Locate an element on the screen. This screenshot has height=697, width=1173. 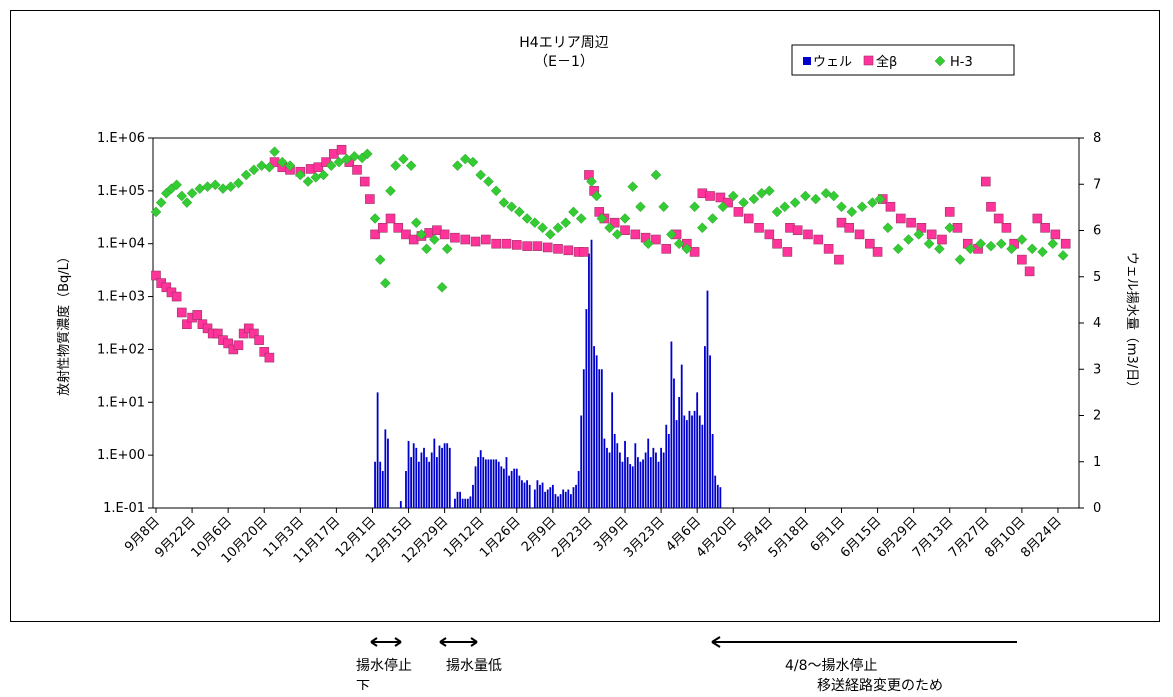
y-right-tick-label: 3 is located at coordinates (1097, 369).